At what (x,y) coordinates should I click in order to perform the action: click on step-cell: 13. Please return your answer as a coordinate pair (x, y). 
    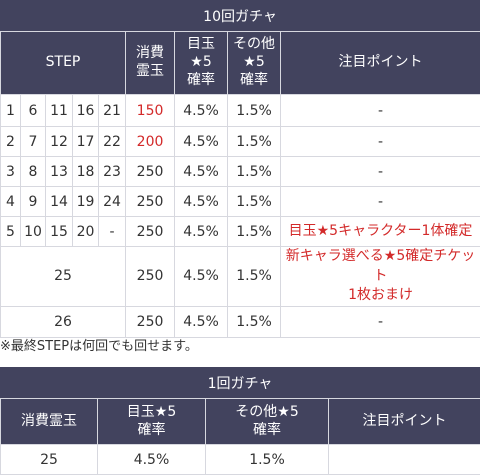
    Looking at the image, I should click on (59, 172).